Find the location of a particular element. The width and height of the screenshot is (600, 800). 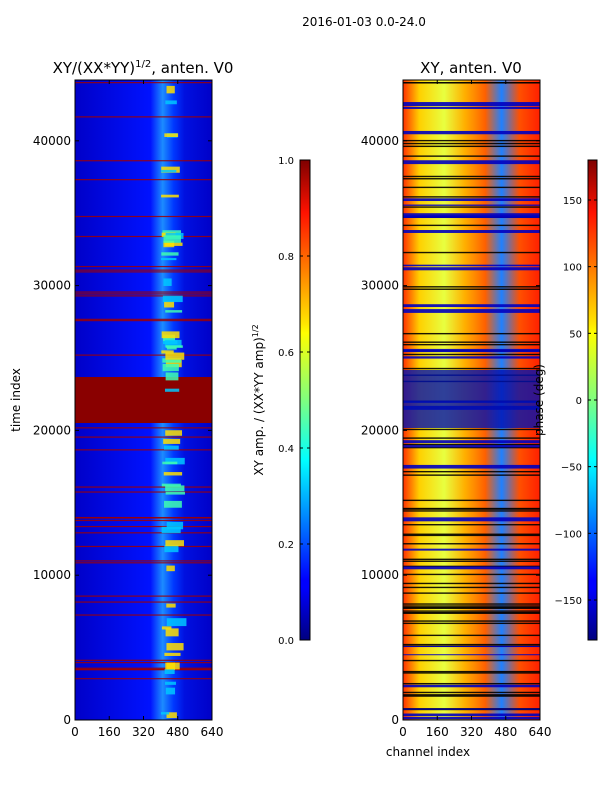

y-tick-label: 20000 is located at coordinates (52, 430).